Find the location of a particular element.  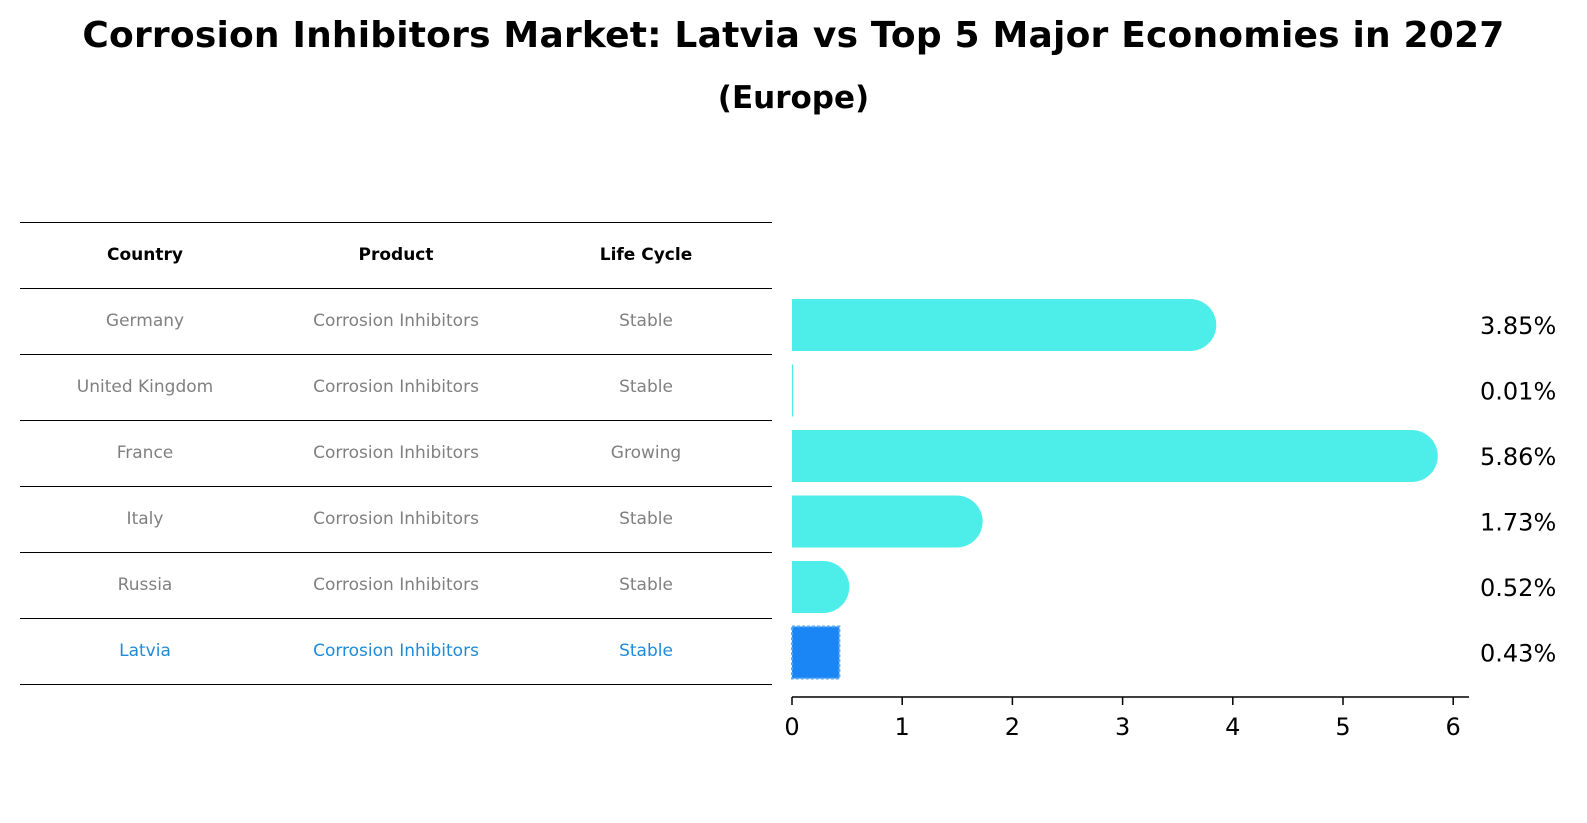

x-tick-label: 5 is located at coordinates (1342, 727).